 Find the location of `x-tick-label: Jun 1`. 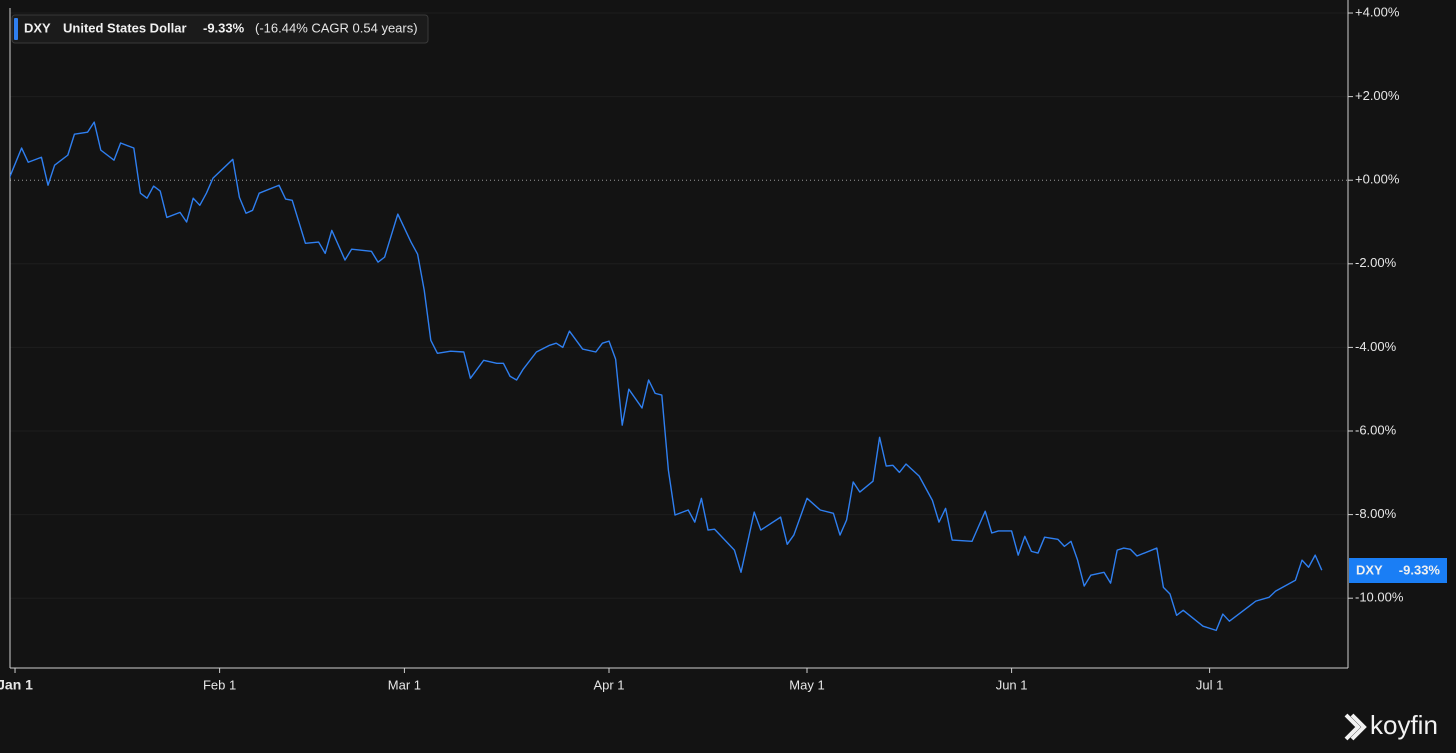

x-tick-label: Jun 1 is located at coordinates (1012, 684).